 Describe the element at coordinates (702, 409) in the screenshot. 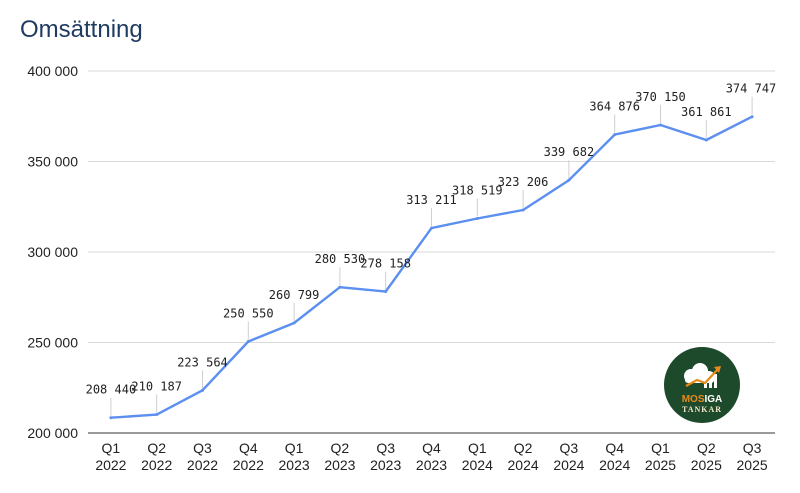

I see `logo-text-tankar: TANKAR` at that location.